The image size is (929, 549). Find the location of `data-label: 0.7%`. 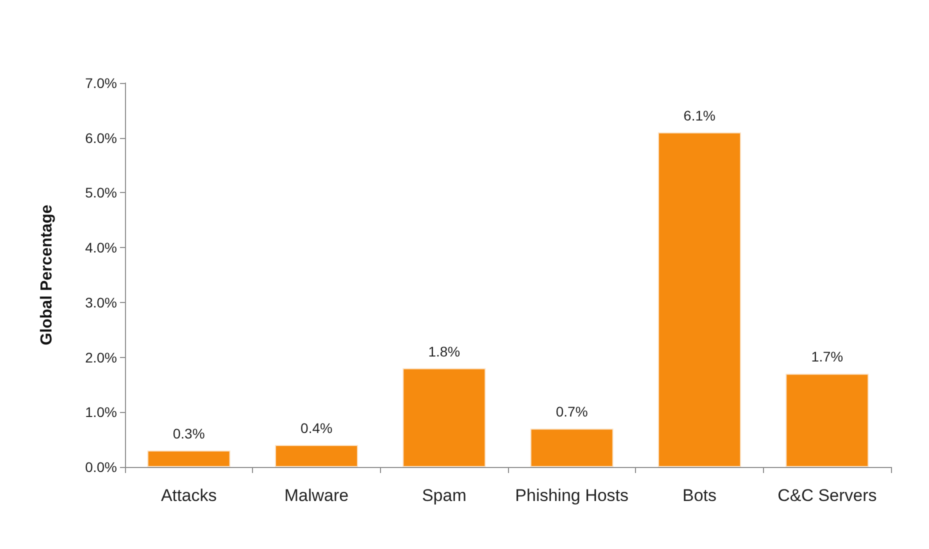

data-label: 0.7% is located at coordinates (572, 412).